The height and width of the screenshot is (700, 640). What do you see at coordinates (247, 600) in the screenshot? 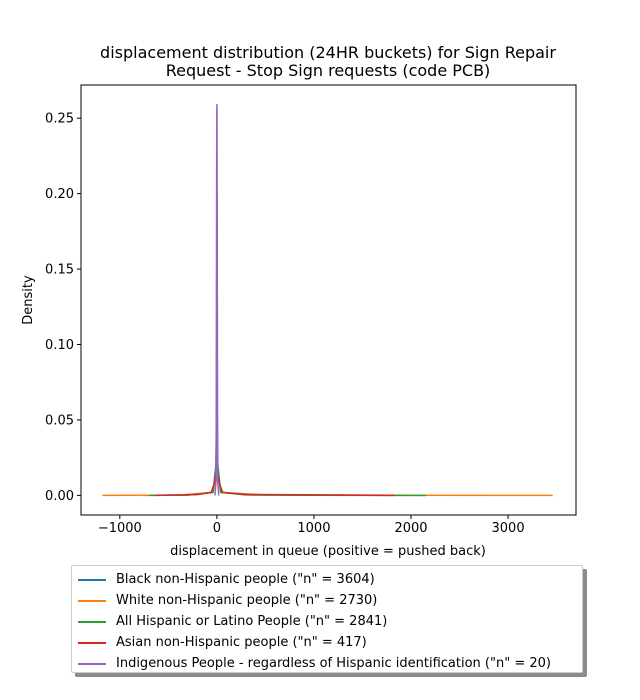
I see `legend-label: White non-Hispanic people ("n" = 2730)` at bounding box center [247, 600].